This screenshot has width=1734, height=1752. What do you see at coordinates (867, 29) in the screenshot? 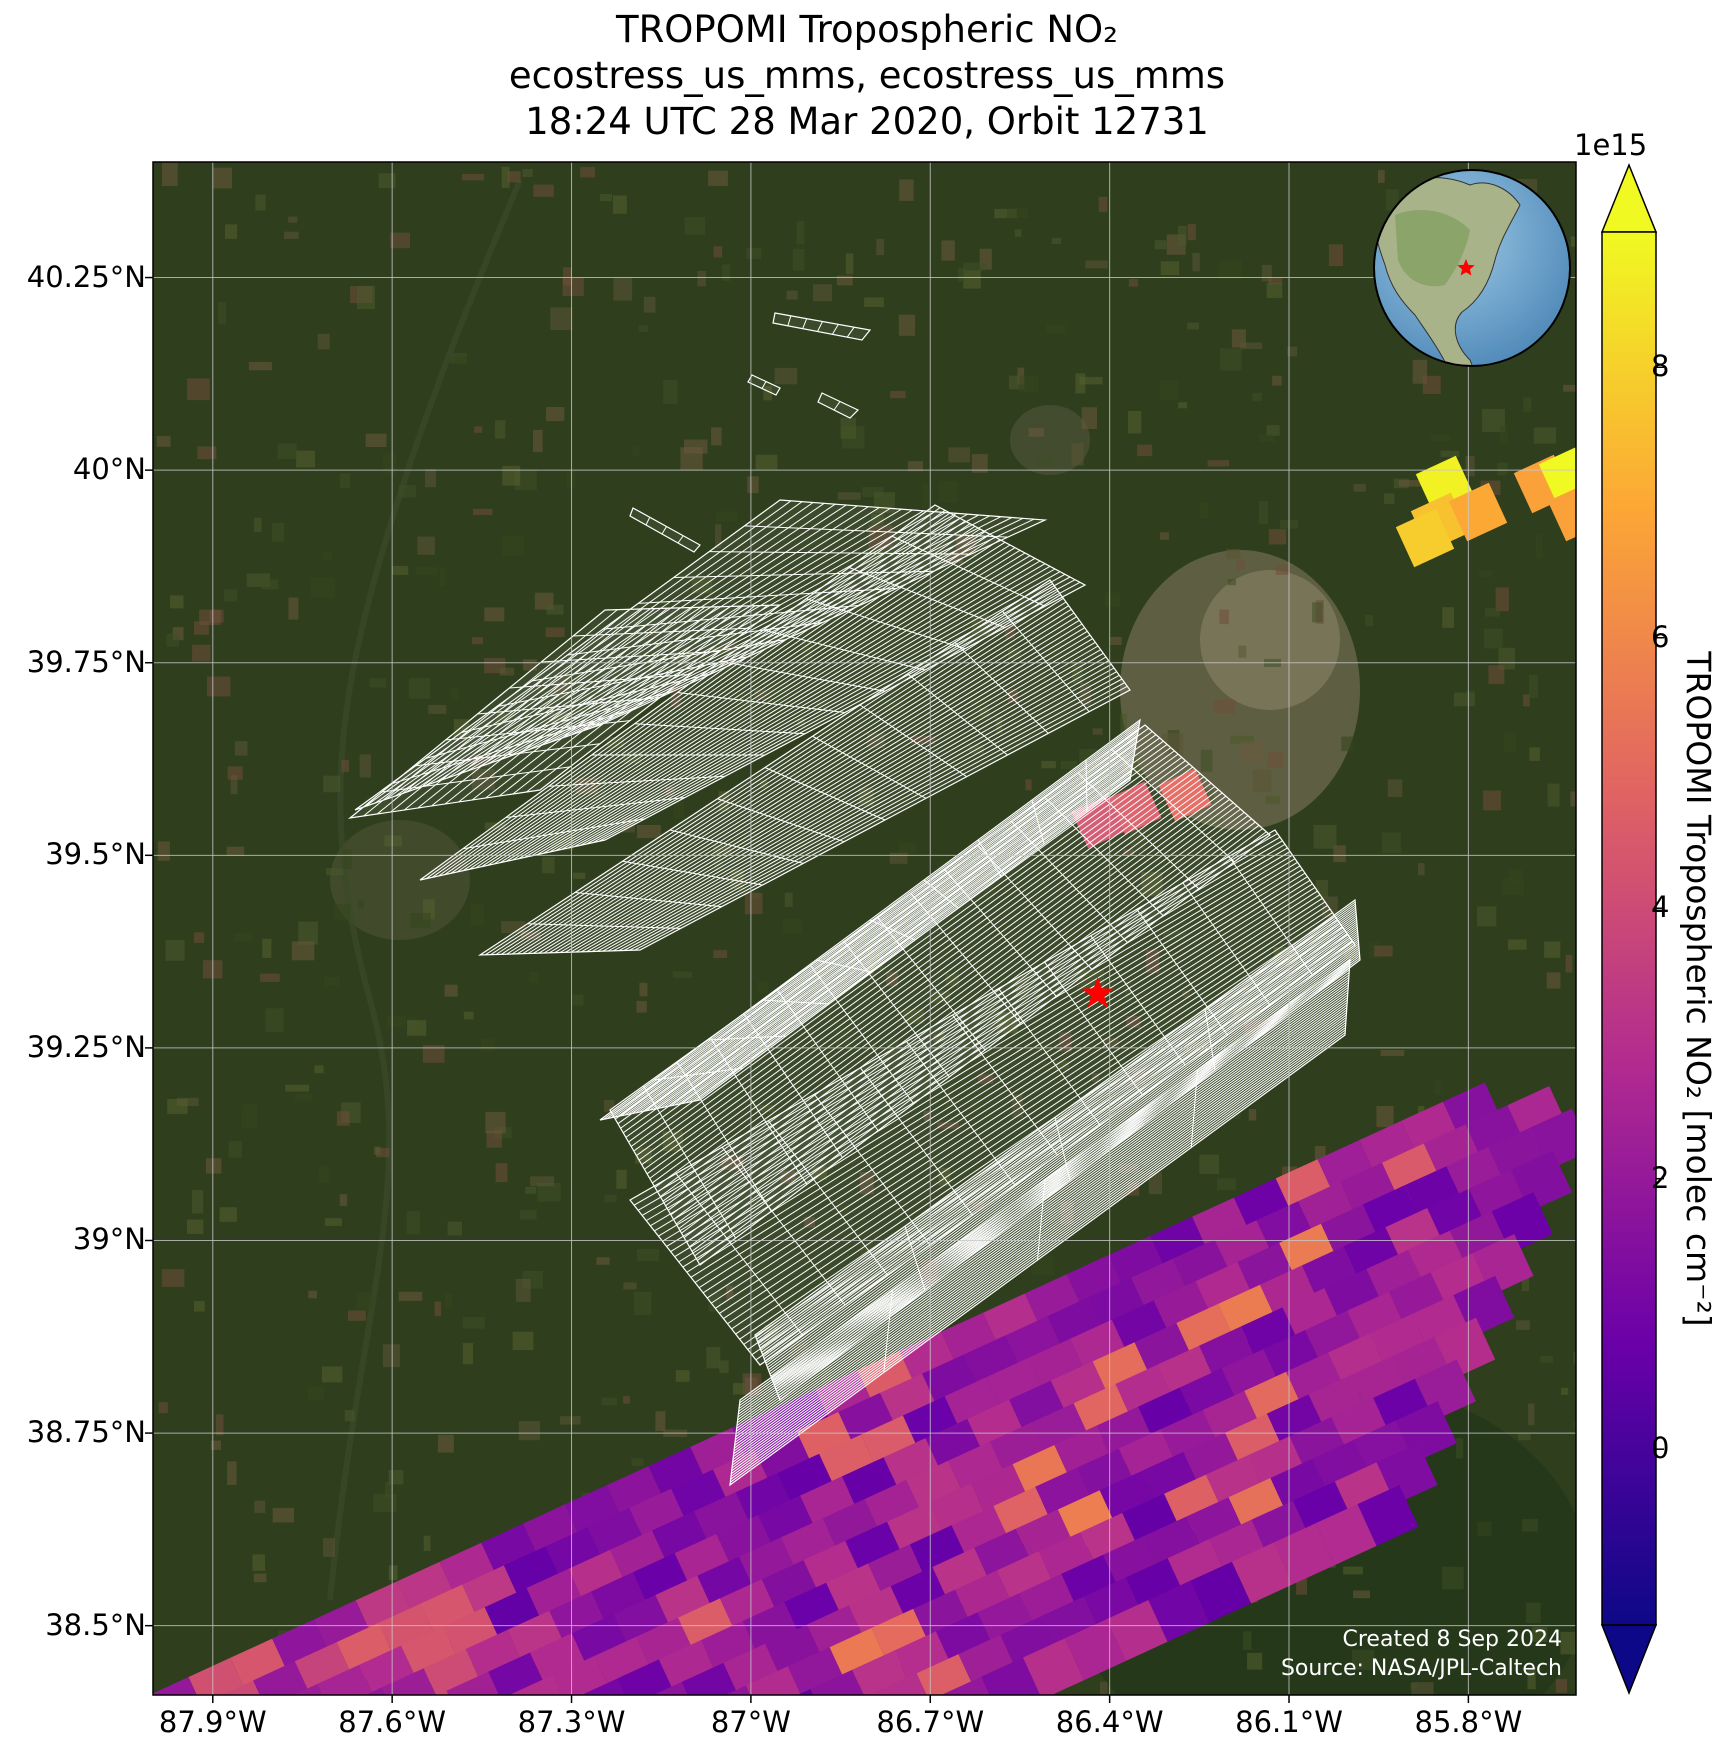
I see `plot-title-line1: TROPOMI Tropospheric NO₂` at bounding box center [867, 29].